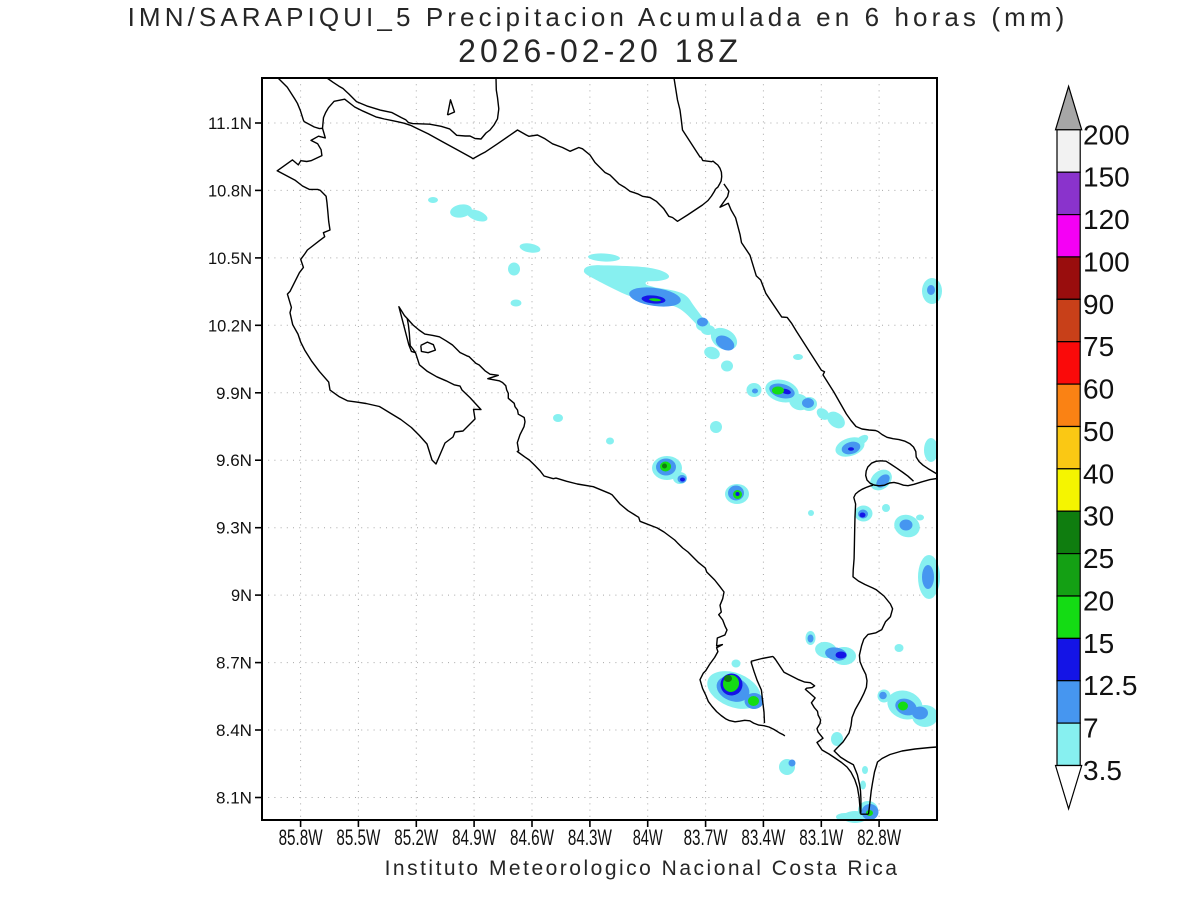 This screenshot has width=1200, height=900. I want to click on svg-text: 9.6N, so click(234, 460).